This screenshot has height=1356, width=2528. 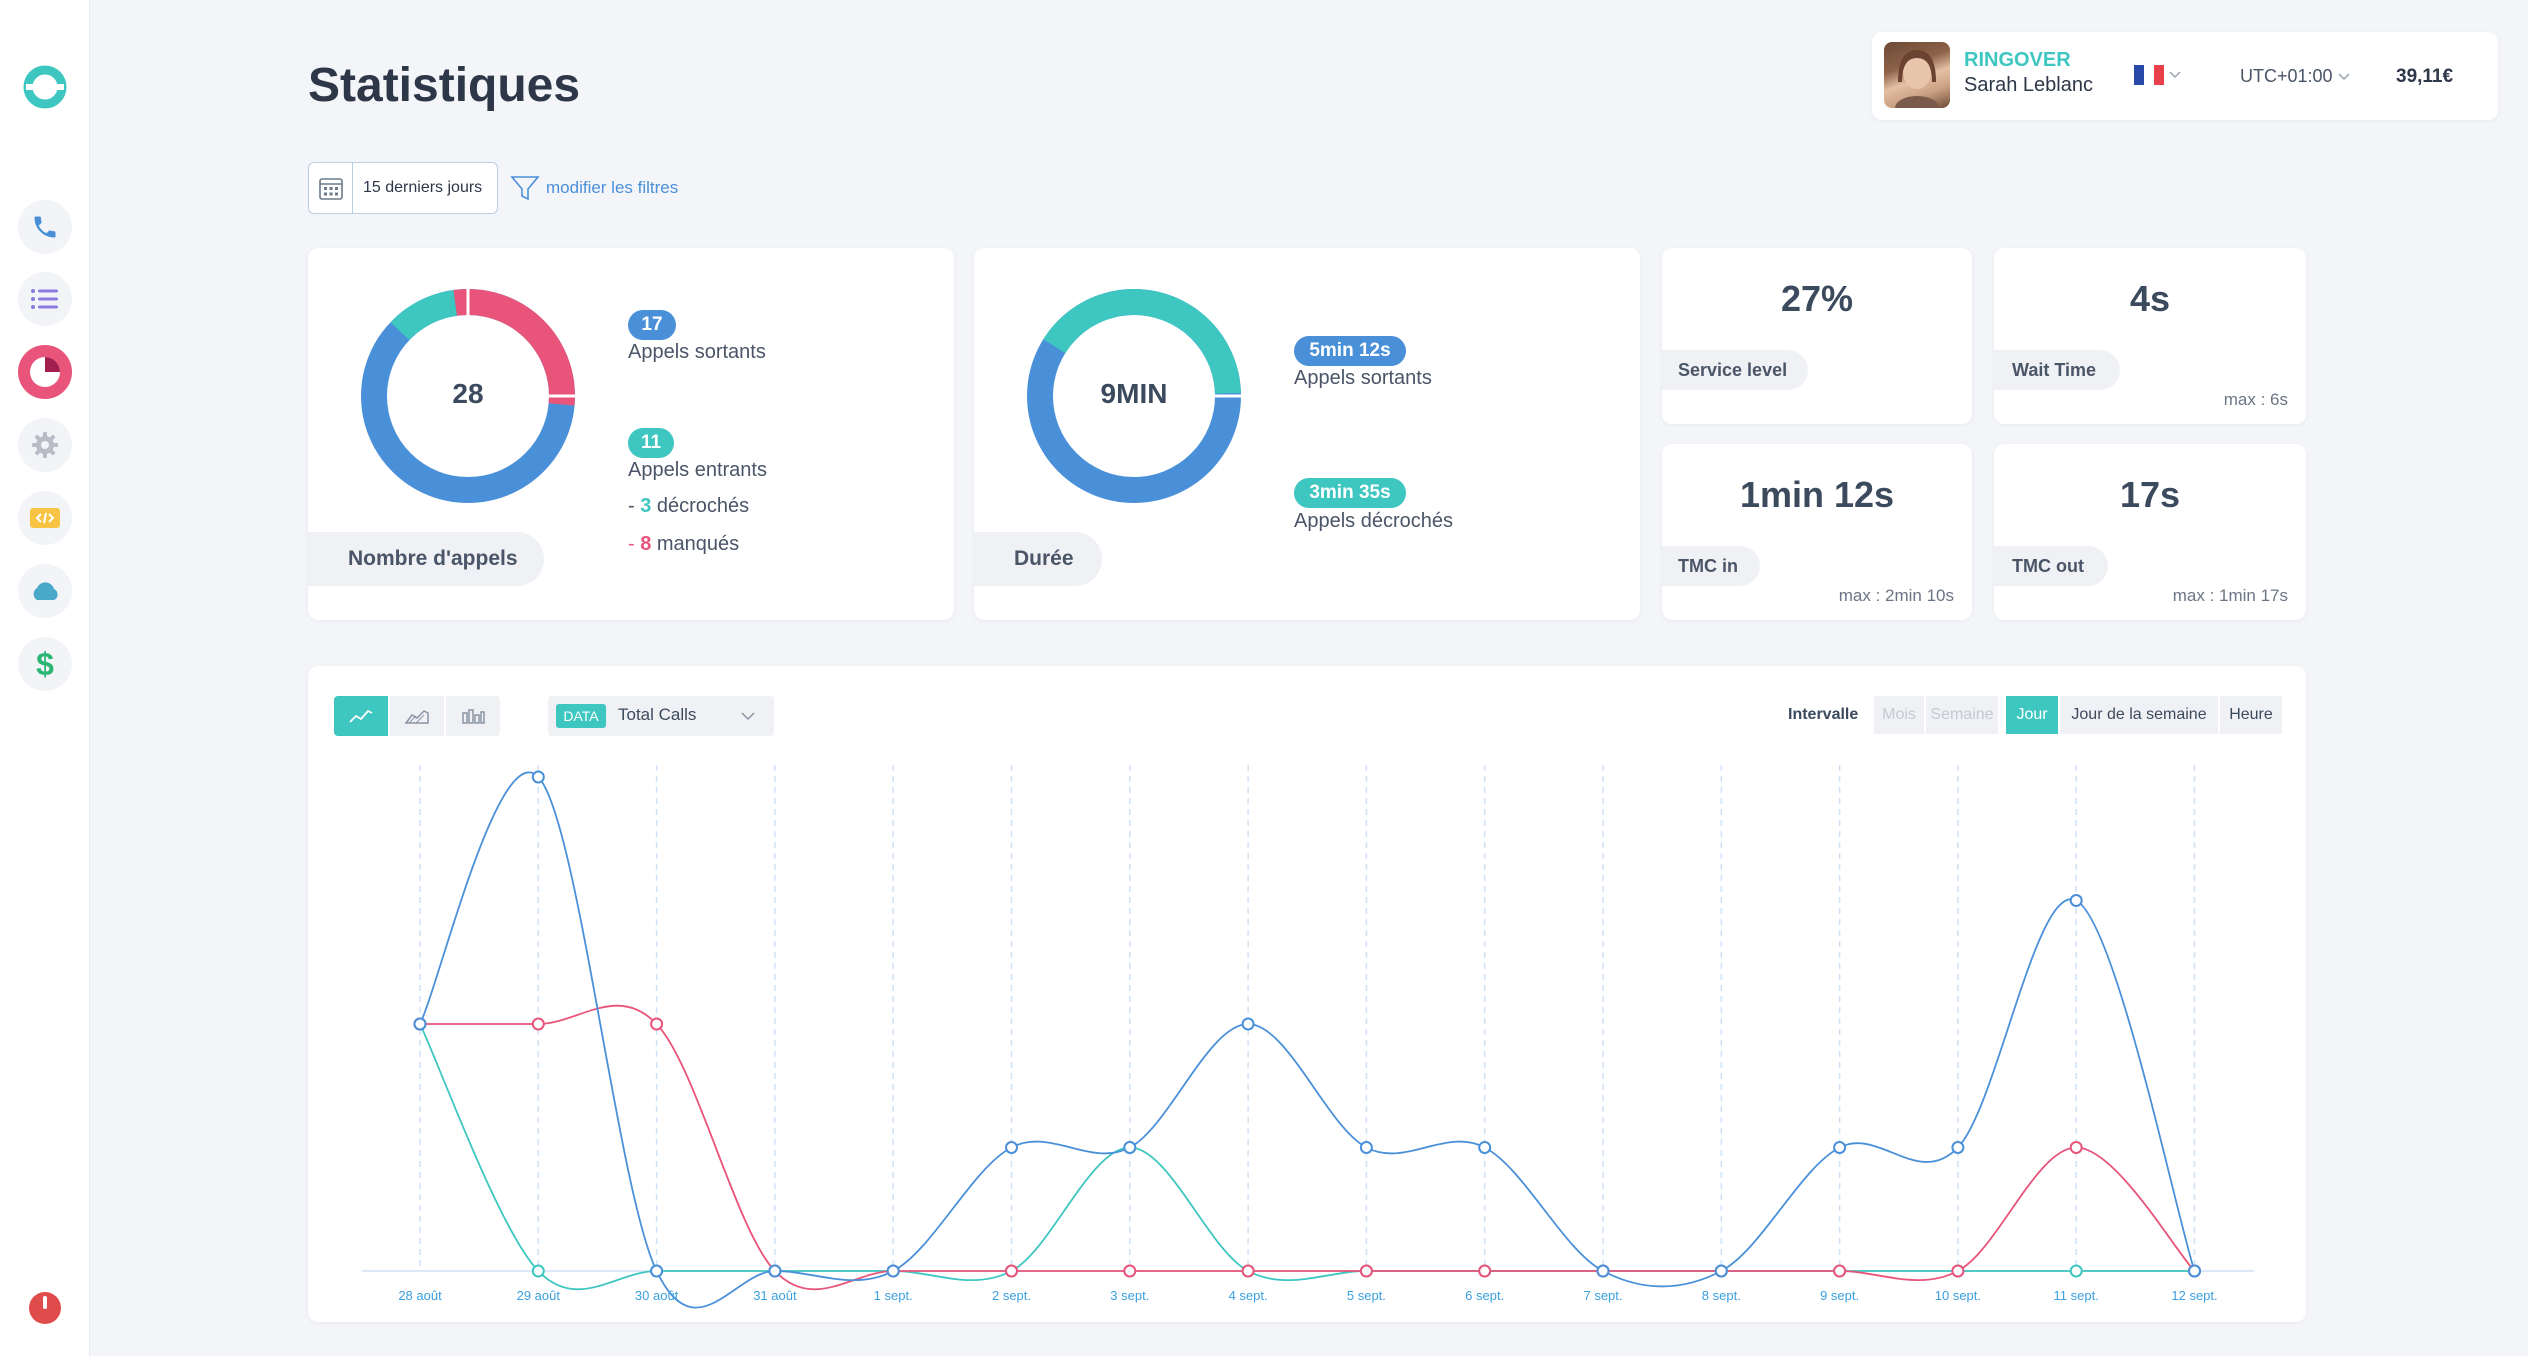 What do you see at coordinates (403, 188) in the screenshot?
I see `period-filter: 15 derniers jours` at bounding box center [403, 188].